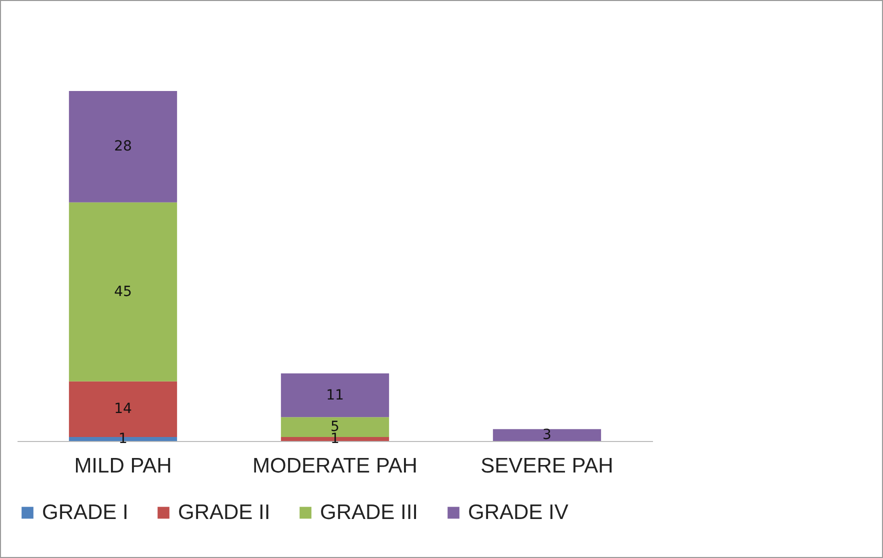 The height and width of the screenshot is (558, 883). I want to click on data-label: 3, so click(547, 435).